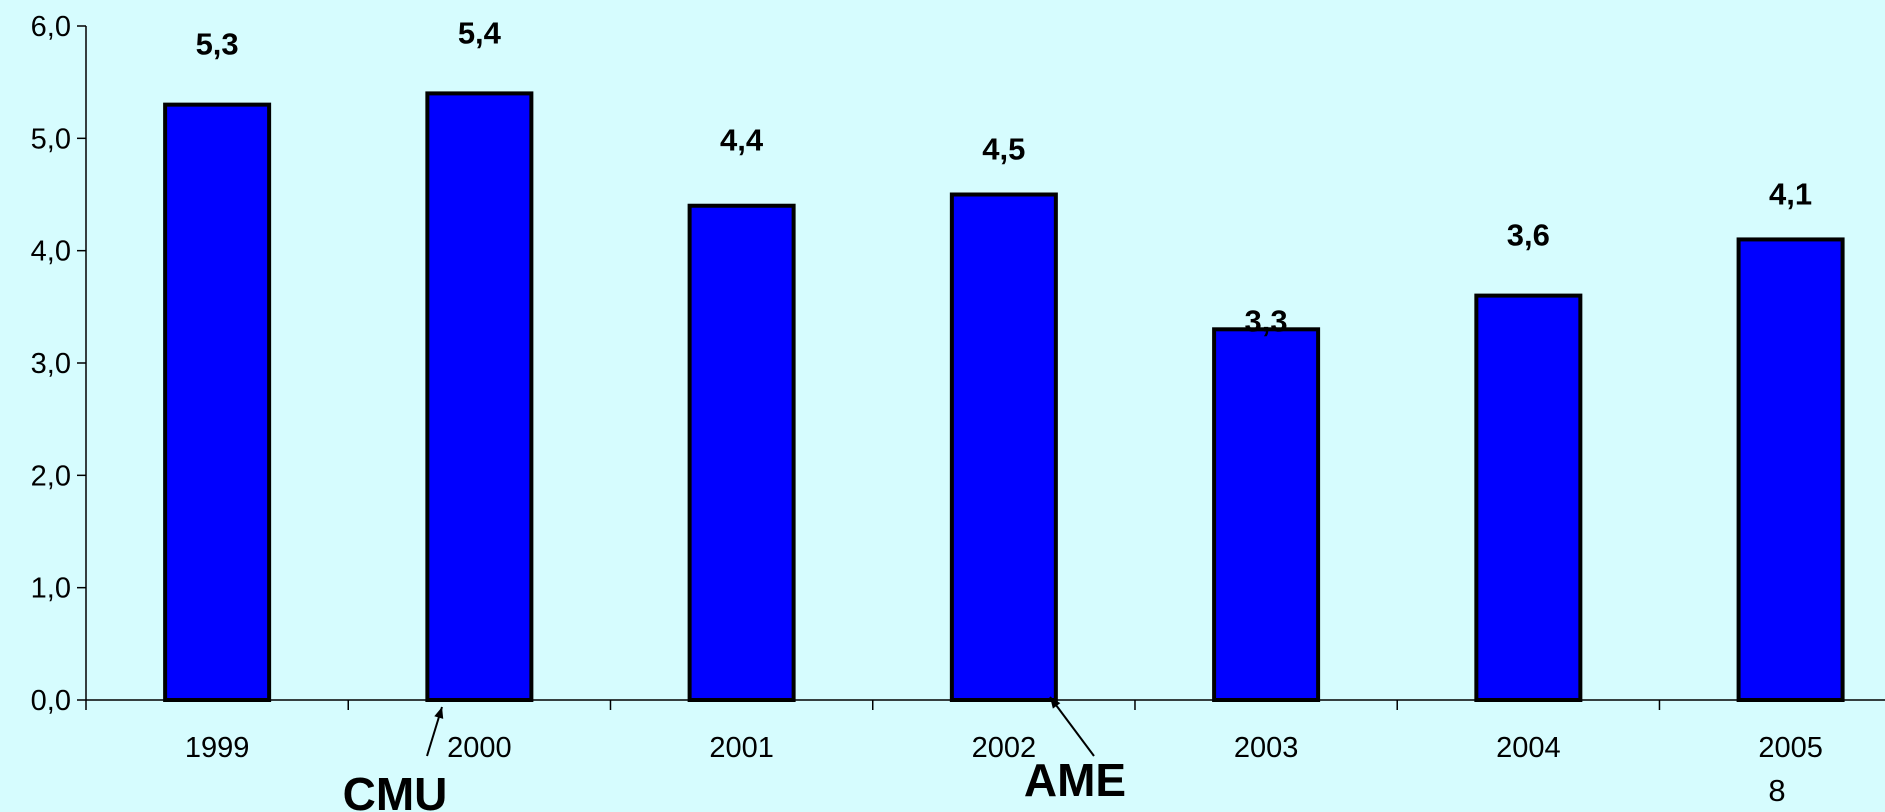  Describe the element at coordinates (1528, 748) in the screenshot. I see `x-tick-label-2004: 2004` at that location.